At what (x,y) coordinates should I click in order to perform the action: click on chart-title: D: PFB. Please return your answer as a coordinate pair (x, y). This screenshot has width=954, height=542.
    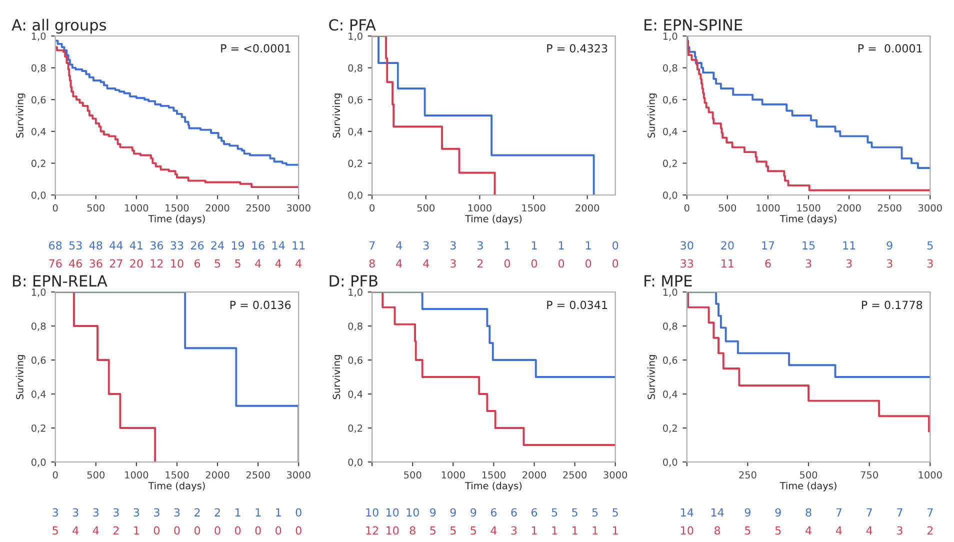
    Looking at the image, I should click on (354, 280).